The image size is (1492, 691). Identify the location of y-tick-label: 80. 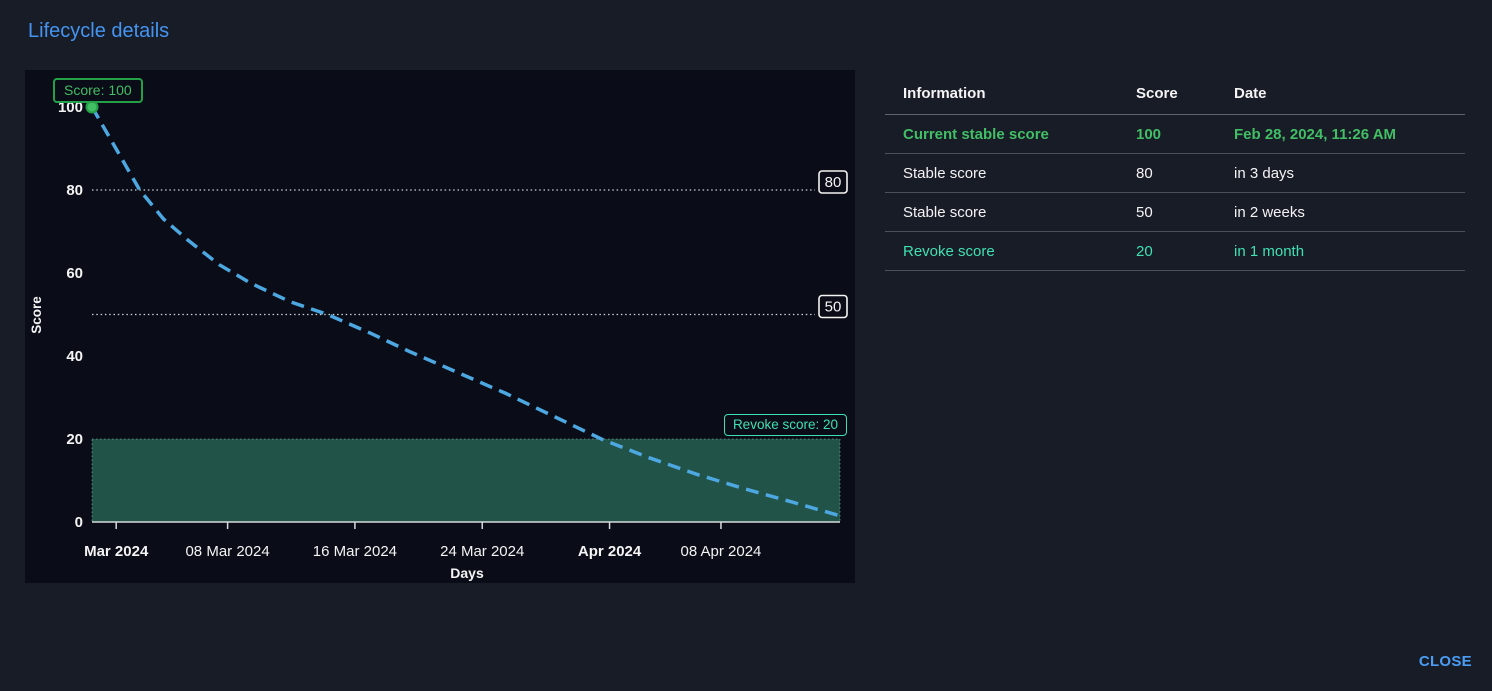
(74, 190).